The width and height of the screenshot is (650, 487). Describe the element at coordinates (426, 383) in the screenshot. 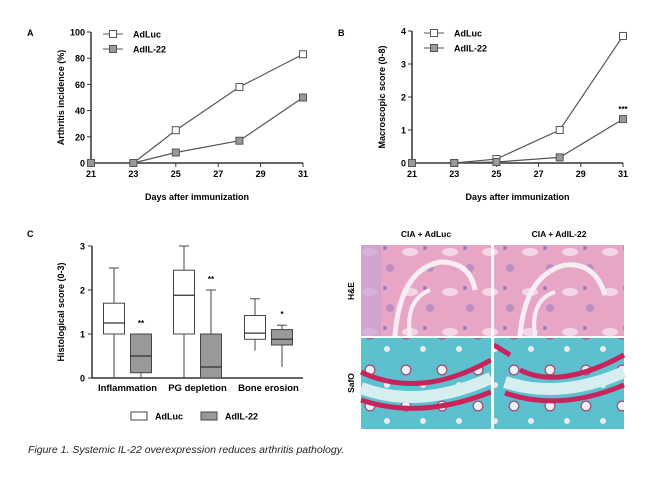

I see `safo-image-adluc` at that location.